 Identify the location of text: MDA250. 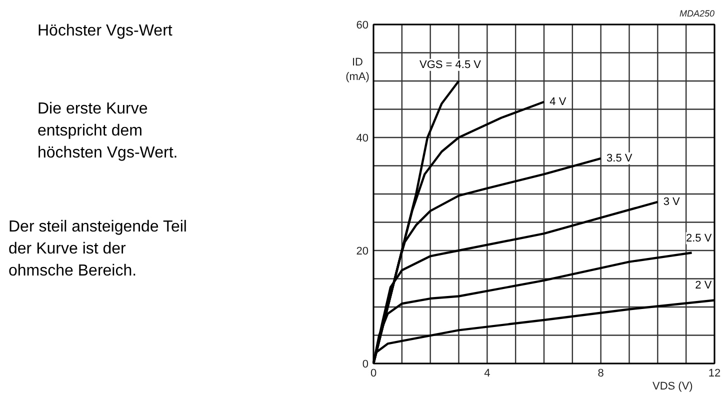
(696, 13).